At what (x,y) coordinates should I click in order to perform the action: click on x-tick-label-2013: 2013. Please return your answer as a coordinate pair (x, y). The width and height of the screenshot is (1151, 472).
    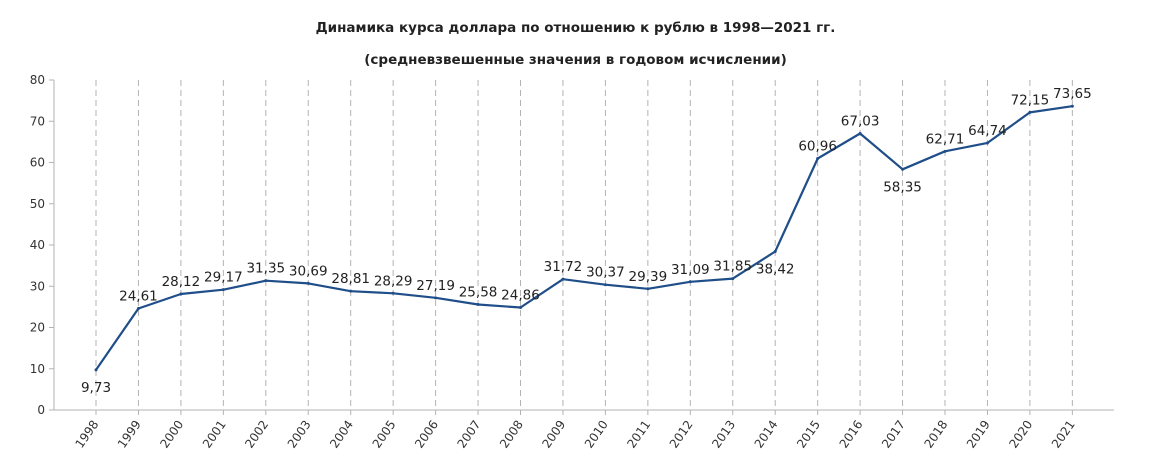
    Looking at the image, I should click on (723, 434).